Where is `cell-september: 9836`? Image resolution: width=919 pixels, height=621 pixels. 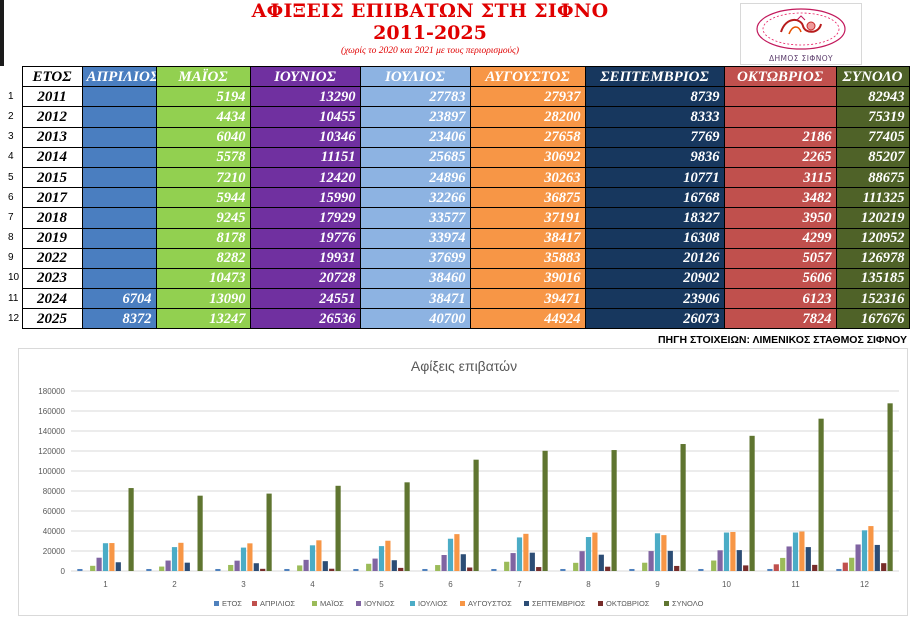 cell-september: 9836 is located at coordinates (654, 157).